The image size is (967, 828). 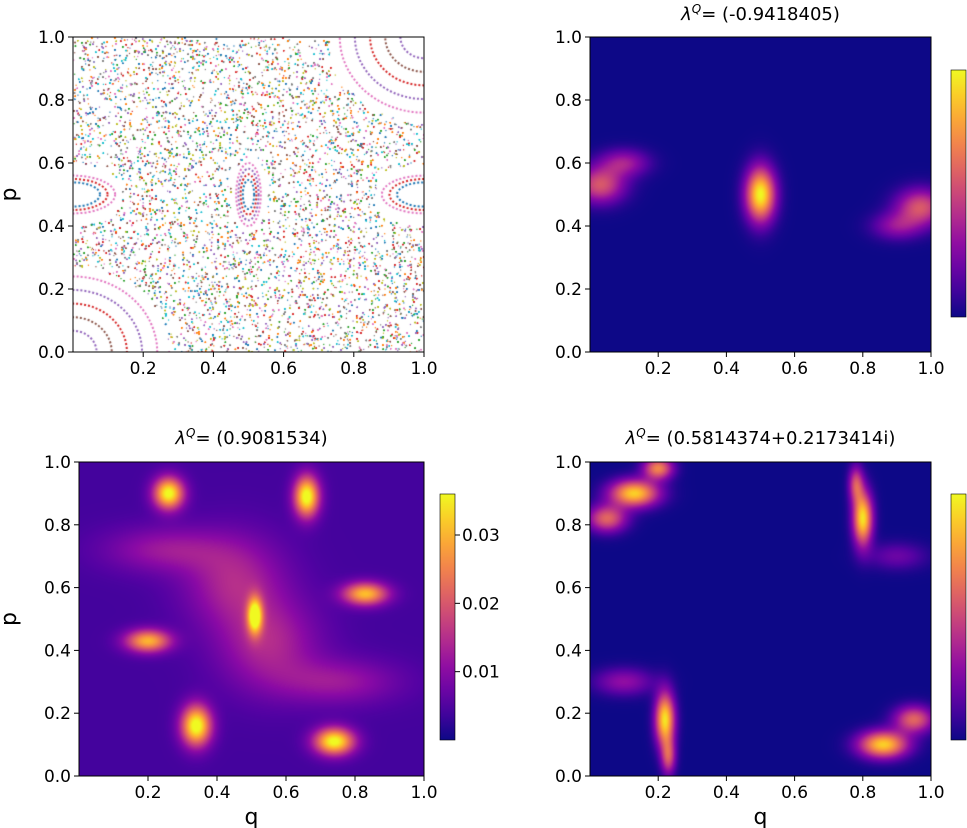 I want to click on colorbar-tick-label: 0.01, so click(x=481, y=673).